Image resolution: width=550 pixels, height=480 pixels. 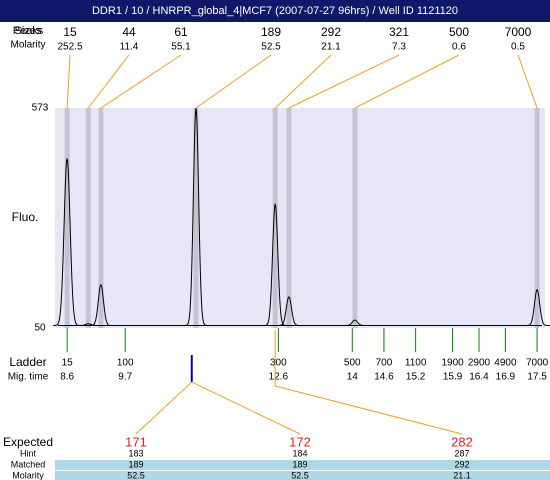 What do you see at coordinates (28, 453) in the screenshot?
I see `hint-label: Hint` at bounding box center [28, 453].